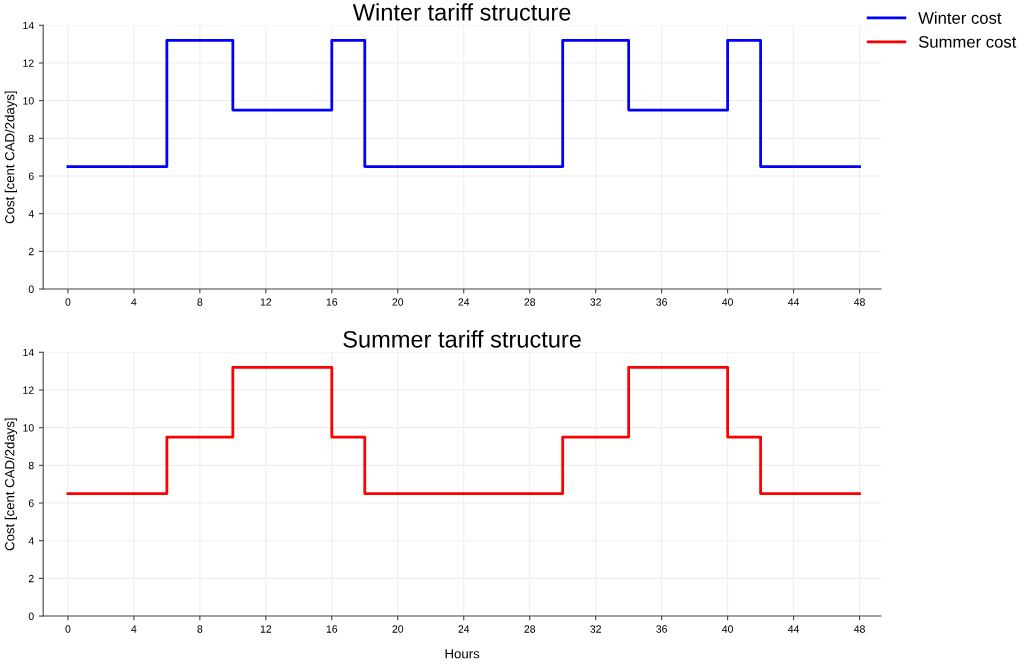 The width and height of the screenshot is (1028, 666). Describe the element at coordinates (462, 339) in the screenshot. I see `chart-title: Summer tariff structure` at that location.